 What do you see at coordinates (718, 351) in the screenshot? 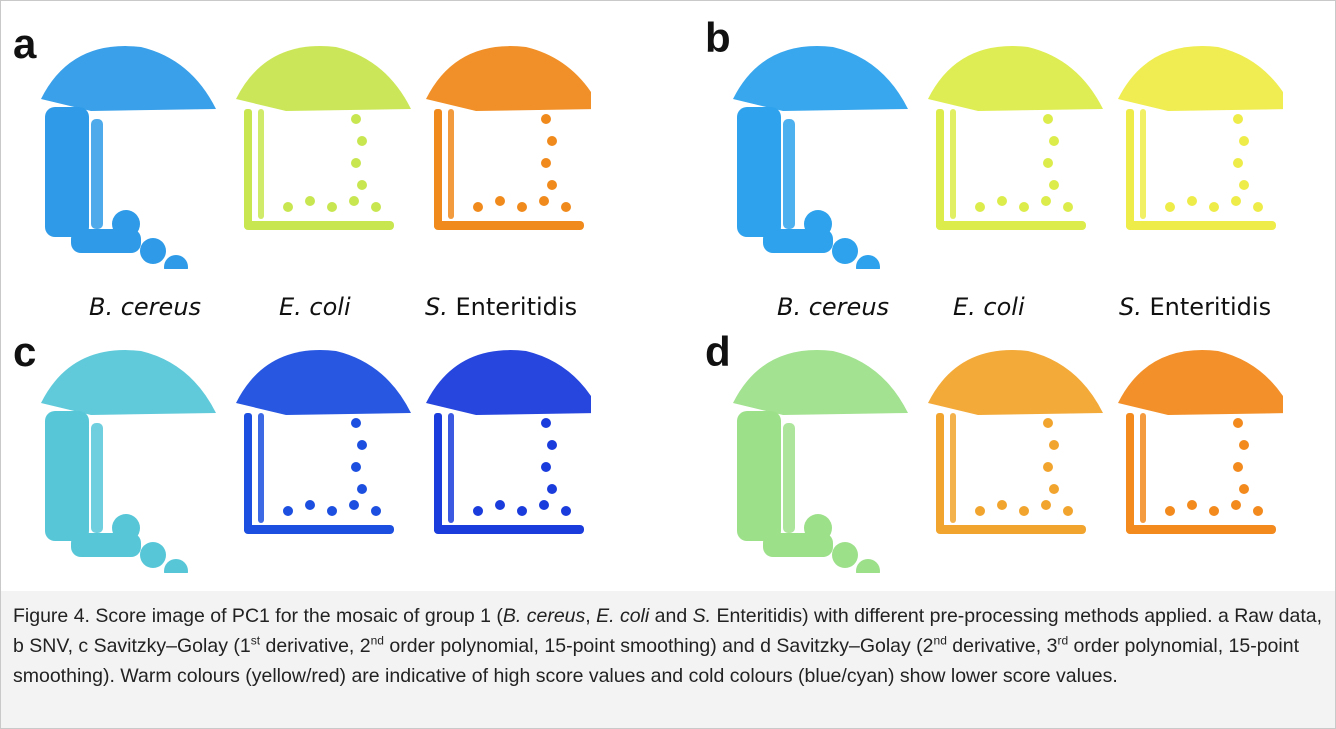
I see `panel-label-d: d` at bounding box center [718, 351].